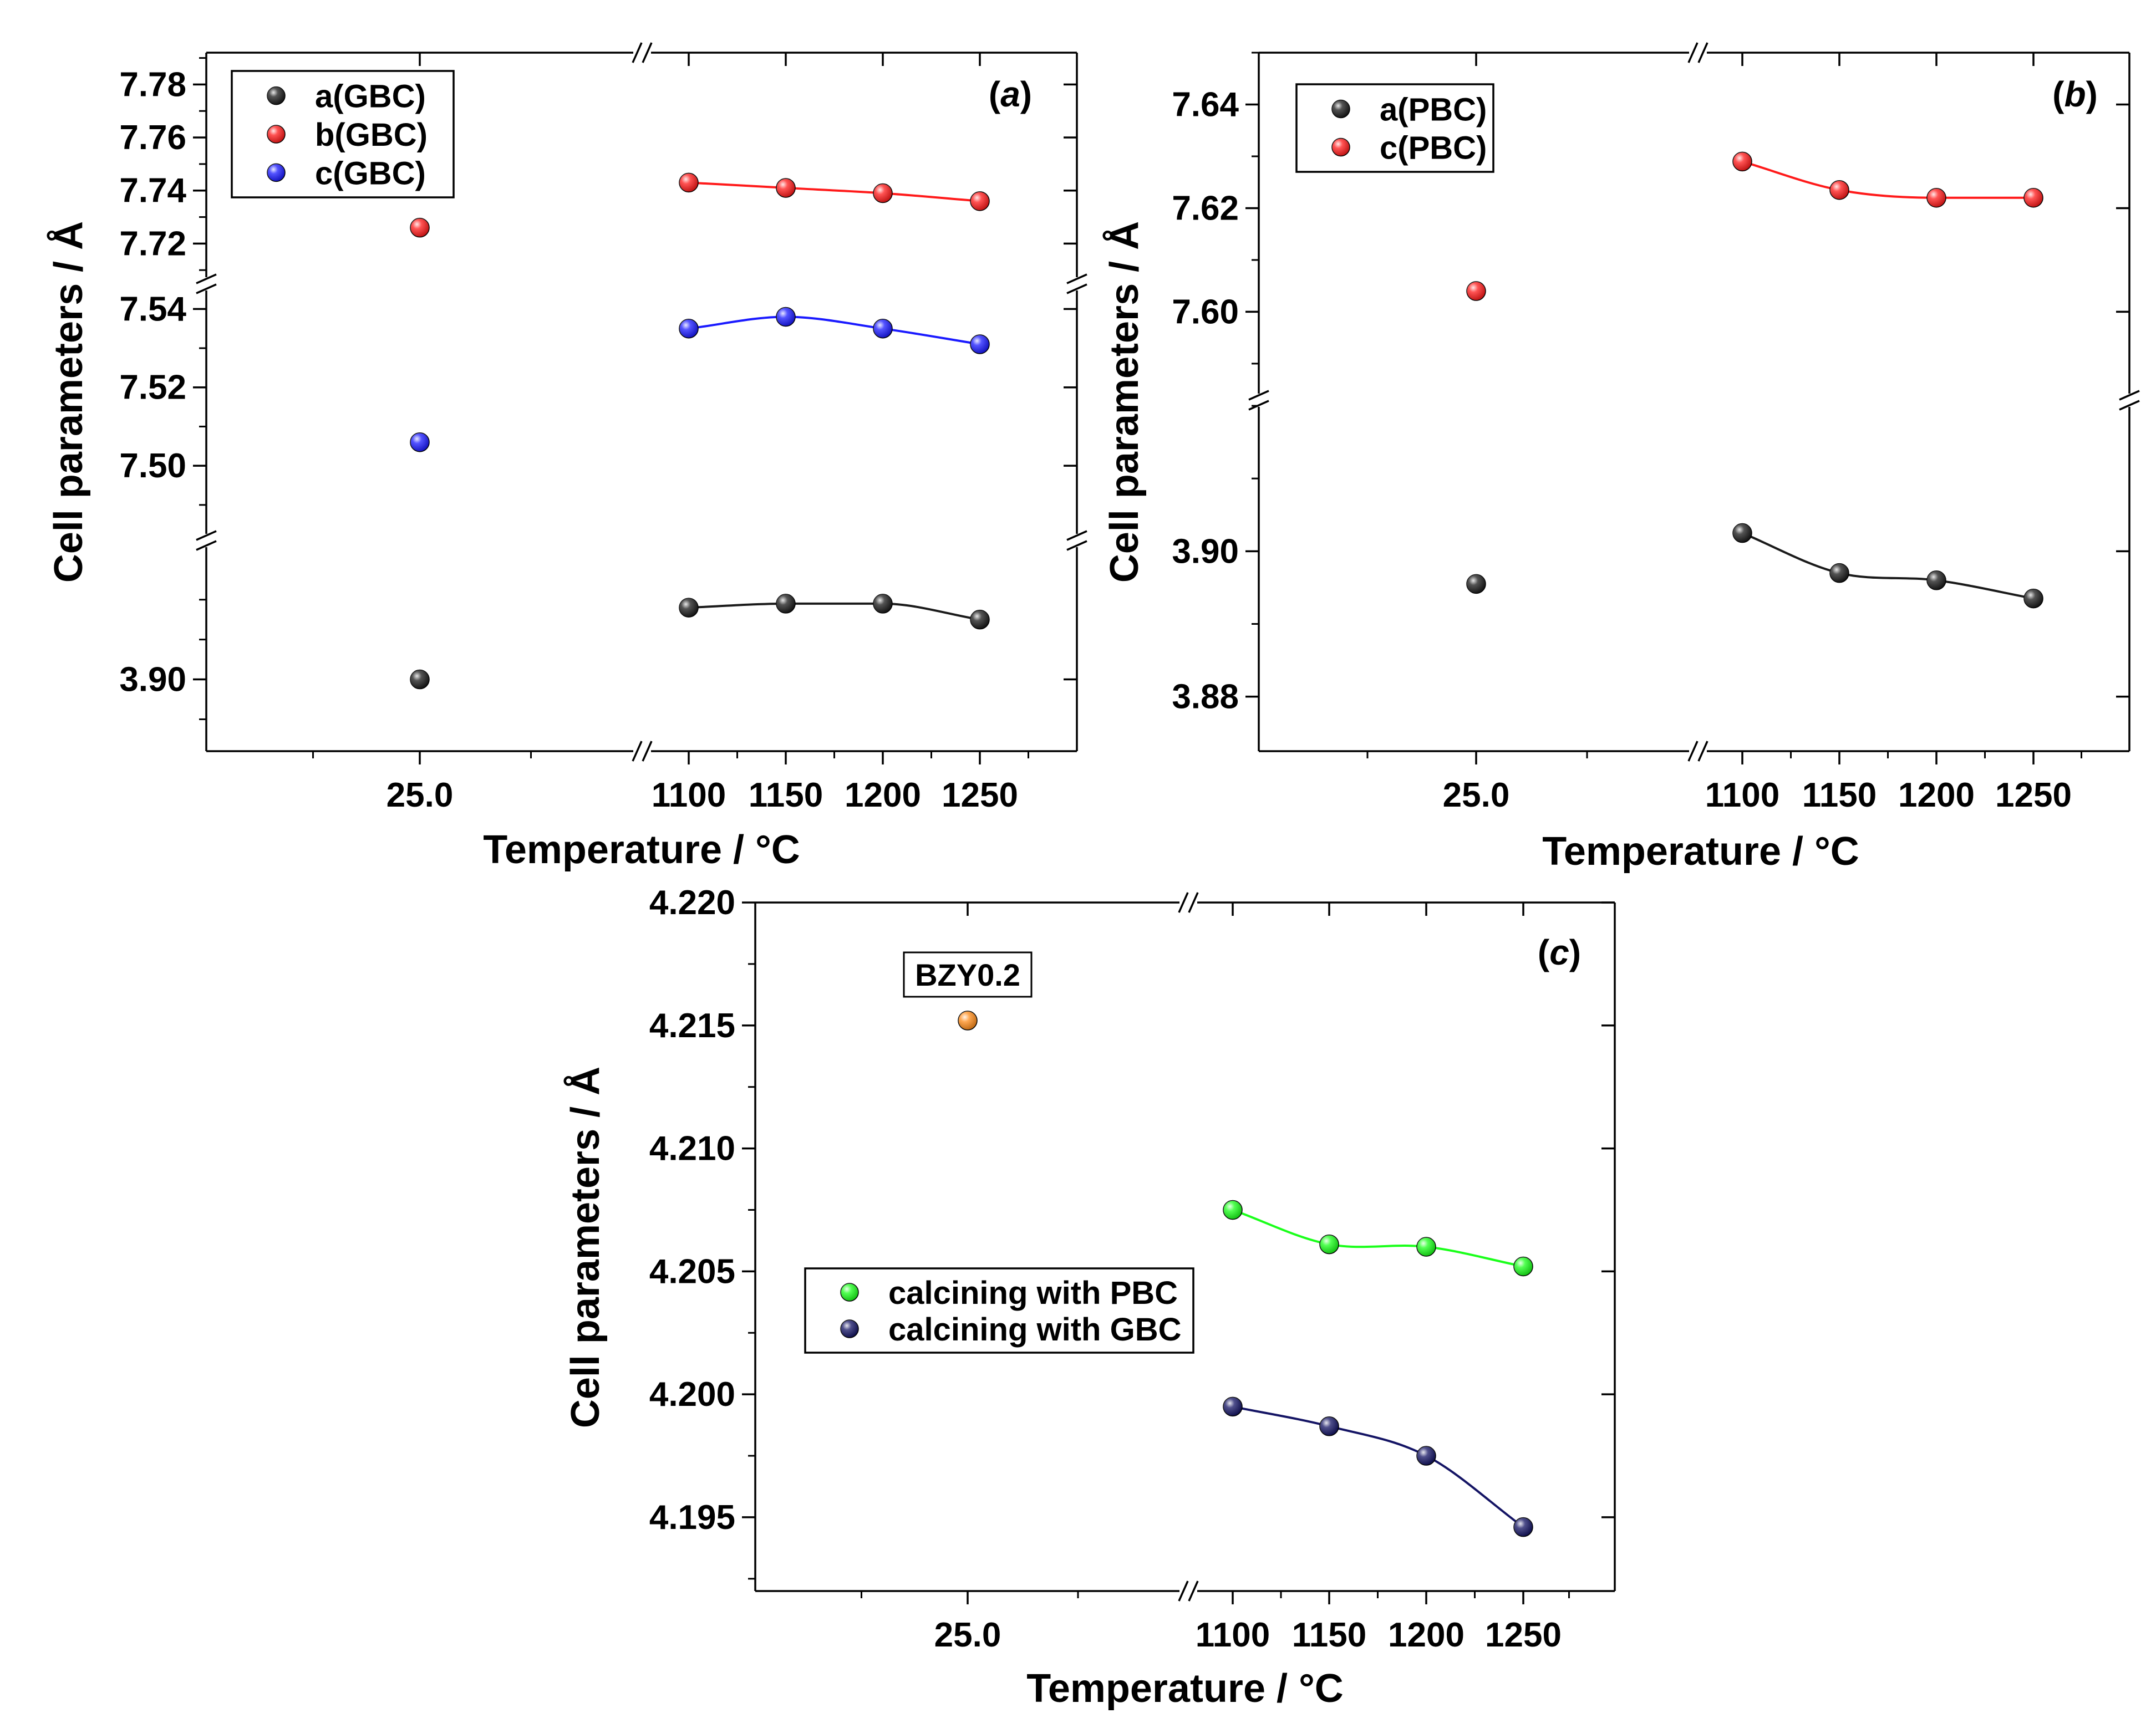 The height and width of the screenshot is (1713, 2156). I want to click on legend: a(GBC)b(GBC)c(GBC), so click(343, 134).